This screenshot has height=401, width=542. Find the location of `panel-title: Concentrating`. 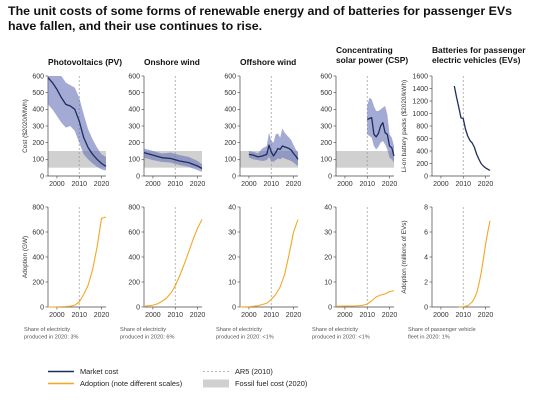

panel-title: Concentrating is located at coordinates (364, 50).